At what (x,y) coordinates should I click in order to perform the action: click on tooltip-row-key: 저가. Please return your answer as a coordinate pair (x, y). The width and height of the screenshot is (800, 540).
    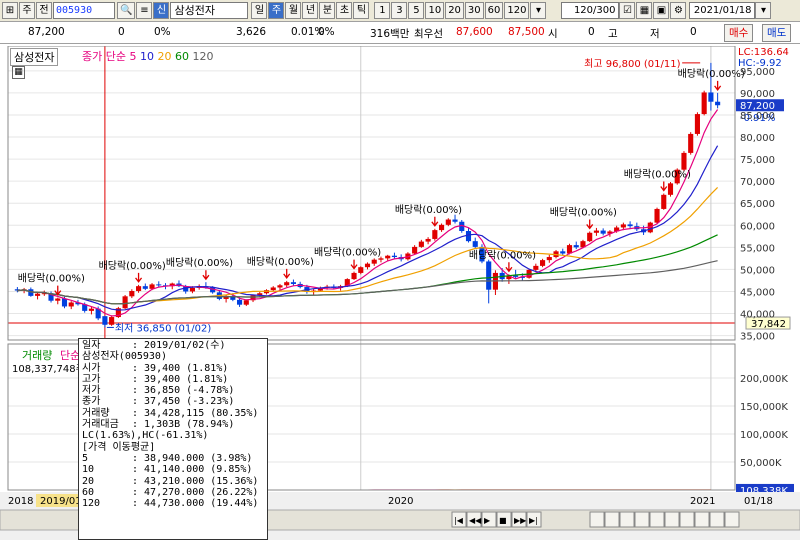
    Looking at the image, I should click on (91, 391).